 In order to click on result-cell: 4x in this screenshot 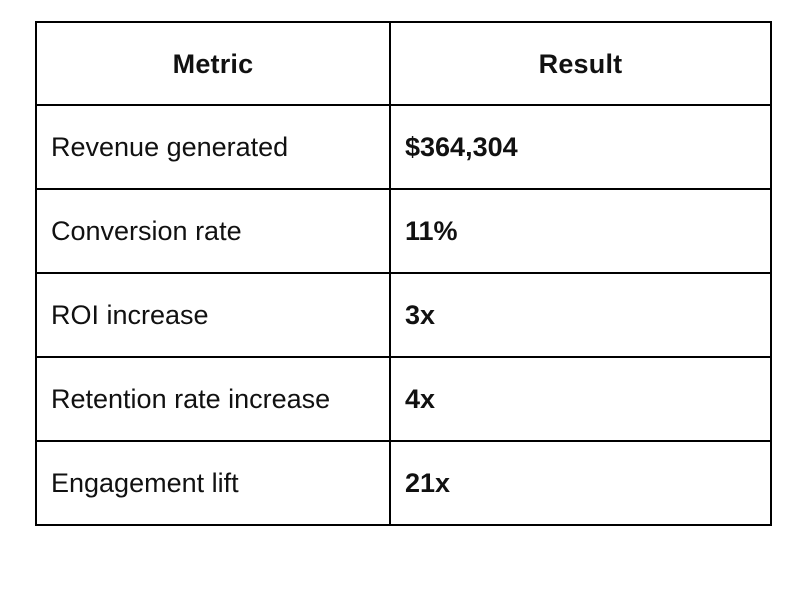, I will do `click(580, 399)`.